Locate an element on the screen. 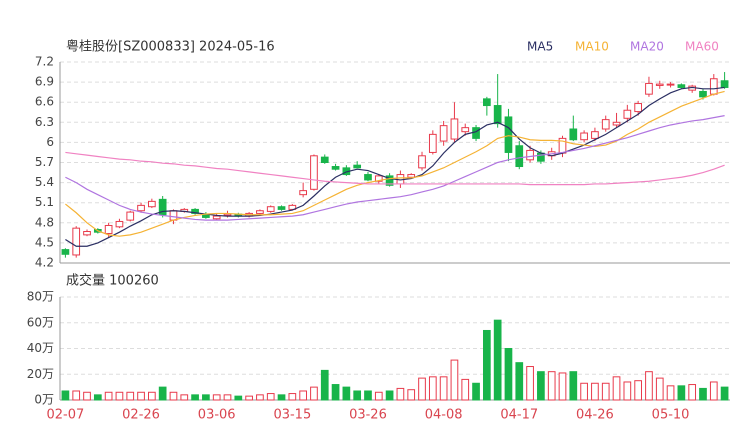 Image resolution: width=740 pixels, height=440 pixels. y-tick-label: 80万 is located at coordinates (40, 297).